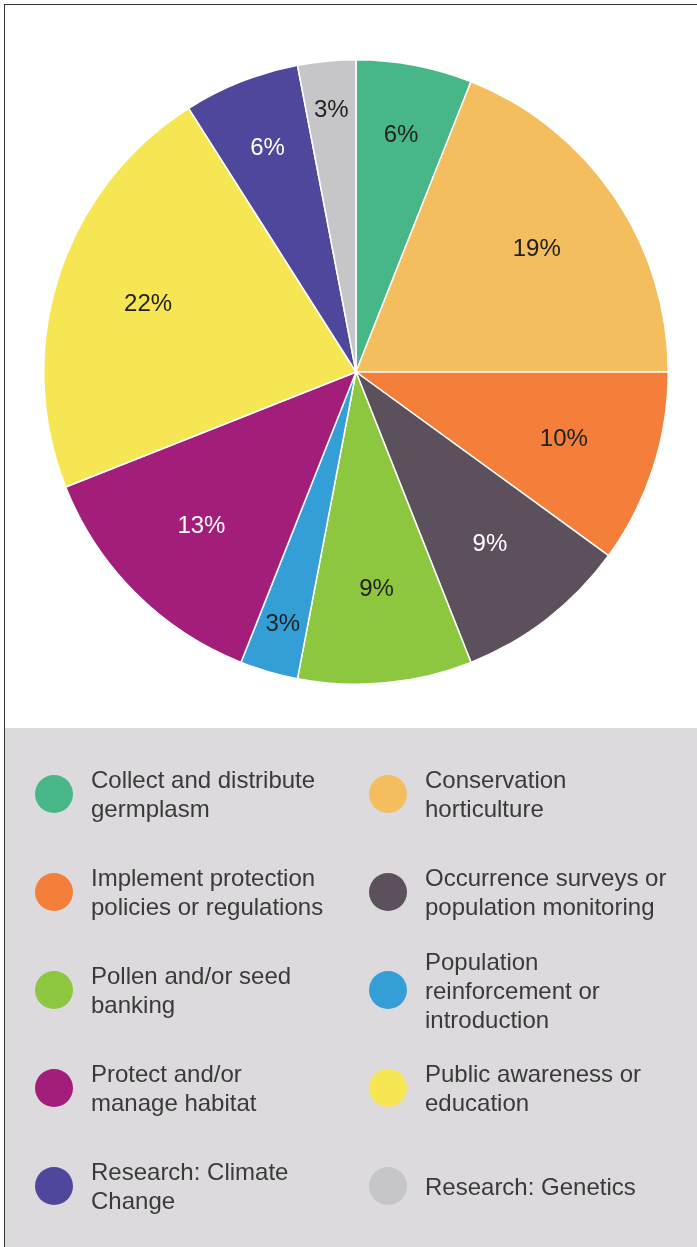 Image resolution: width=697 pixels, height=1247 pixels. Describe the element at coordinates (208, 892) in the screenshot. I see `legend-label: Implement protection policies or regulations` at that location.